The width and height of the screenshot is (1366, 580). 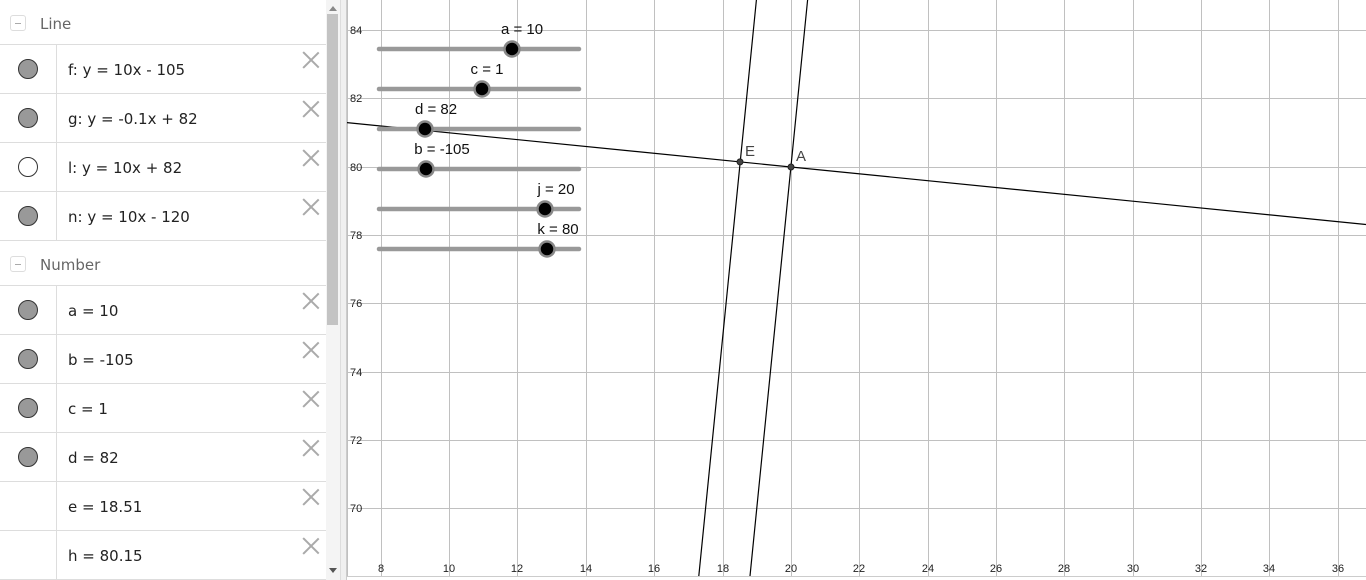 What do you see at coordinates (441, 149) in the screenshot?
I see `svg-text: b = -105` at bounding box center [441, 149].